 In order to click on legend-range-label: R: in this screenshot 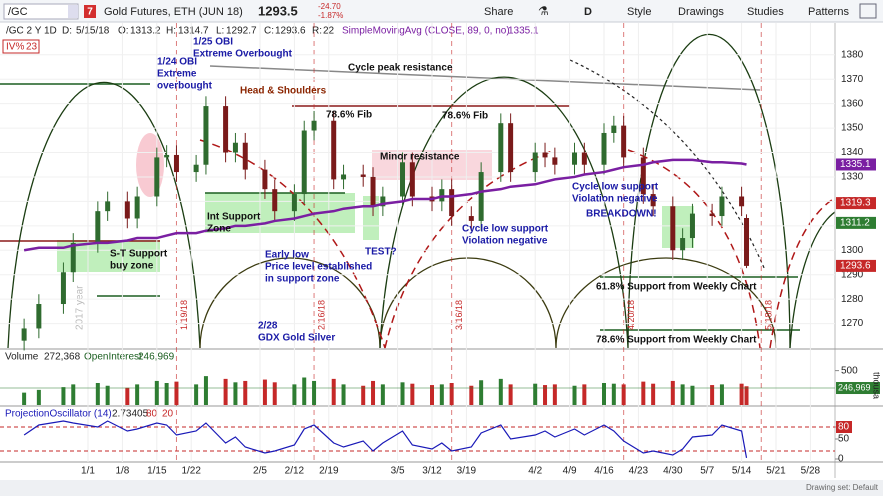, I will do `click(317, 31)`.